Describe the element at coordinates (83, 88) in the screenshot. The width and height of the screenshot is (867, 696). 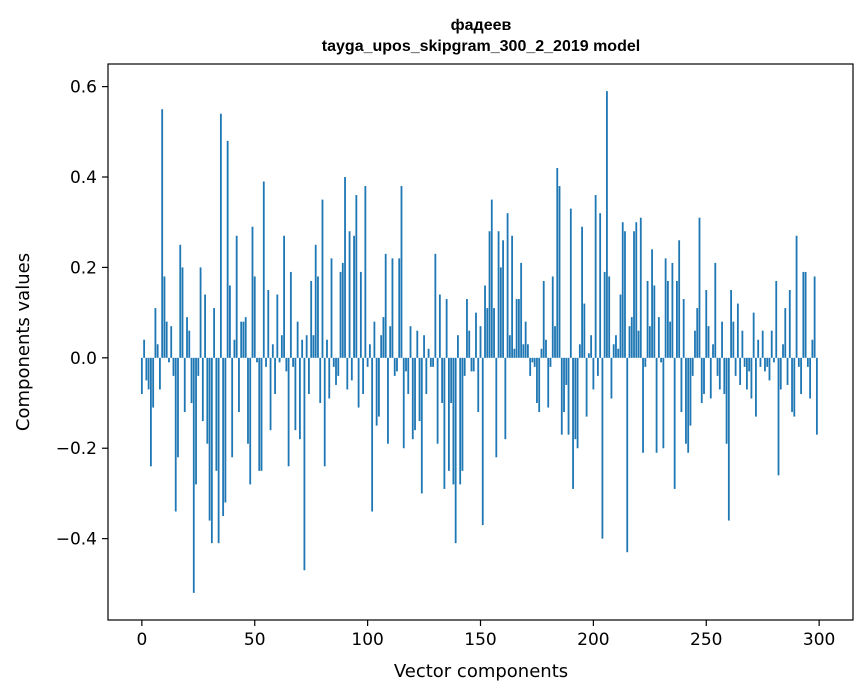
I see `y-tick-label: 0.6` at that location.